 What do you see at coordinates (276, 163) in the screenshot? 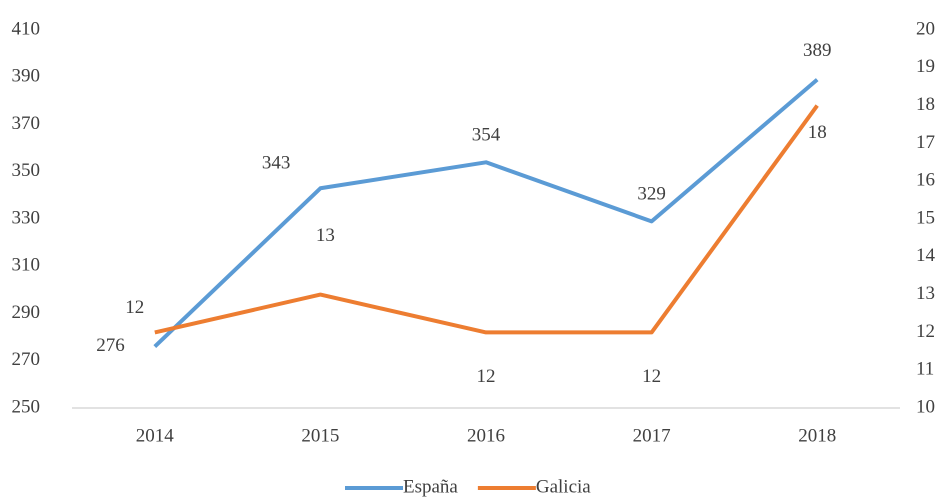
I see `data-label: 343` at bounding box center [276, 163].